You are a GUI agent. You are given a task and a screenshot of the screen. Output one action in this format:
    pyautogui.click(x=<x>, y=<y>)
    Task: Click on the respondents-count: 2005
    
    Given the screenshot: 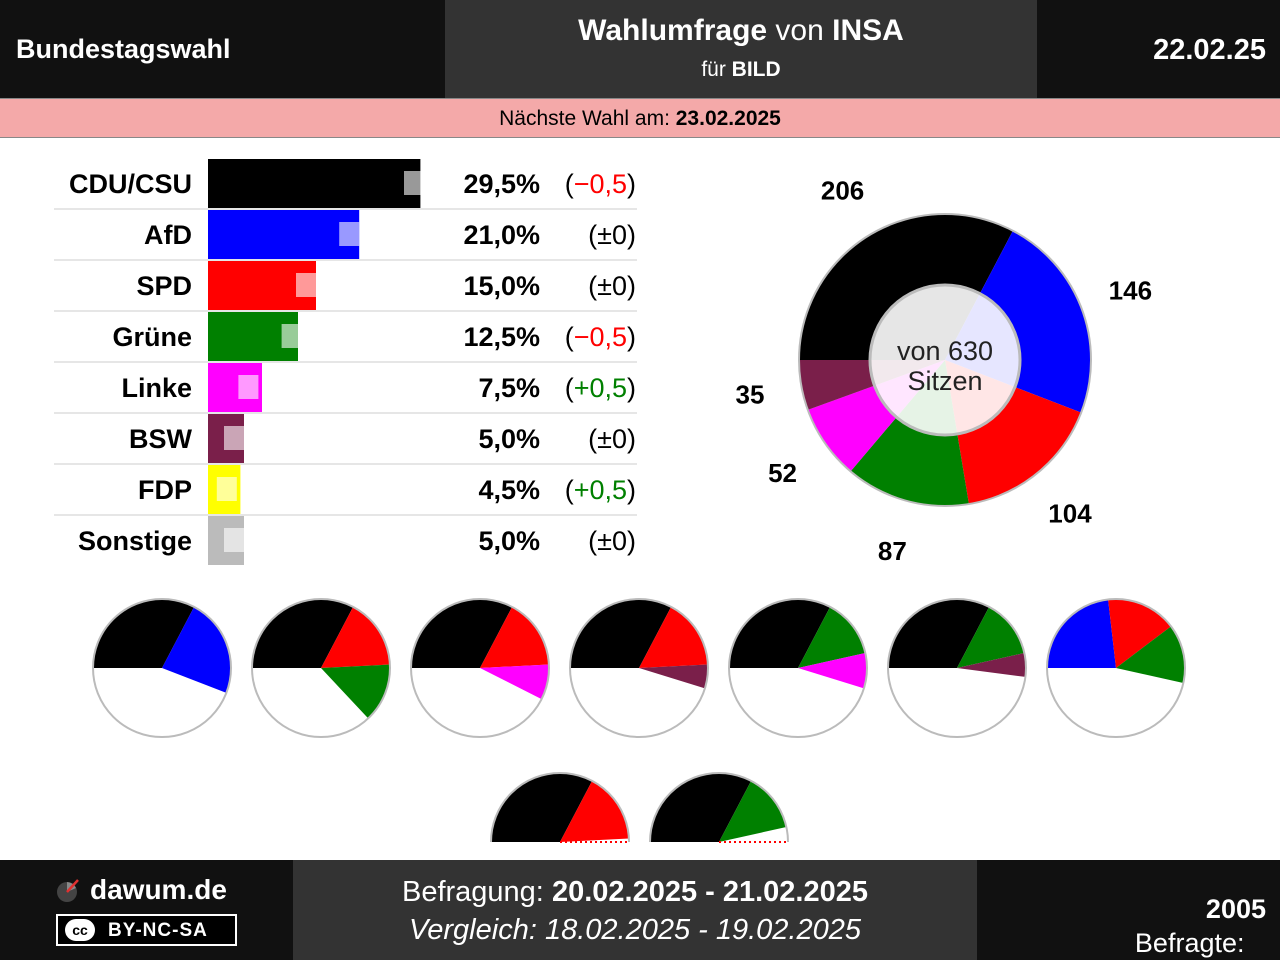 What is the action you would take?
    pyautogui.click(x=1235, y=909)
    